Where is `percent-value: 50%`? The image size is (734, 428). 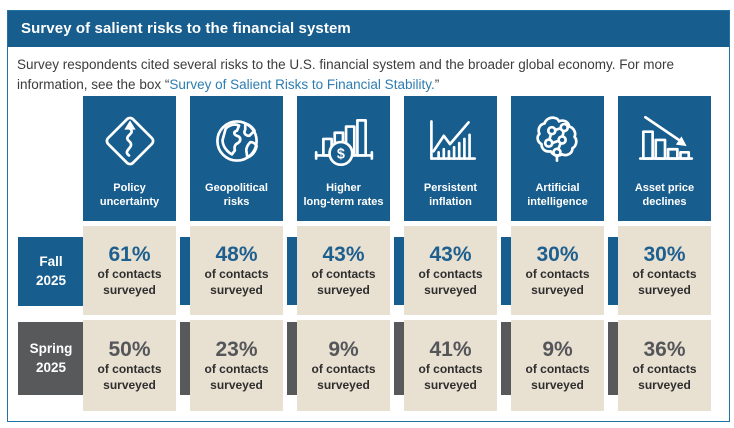 percent-value: 50% is located at coordinates (129, 349).